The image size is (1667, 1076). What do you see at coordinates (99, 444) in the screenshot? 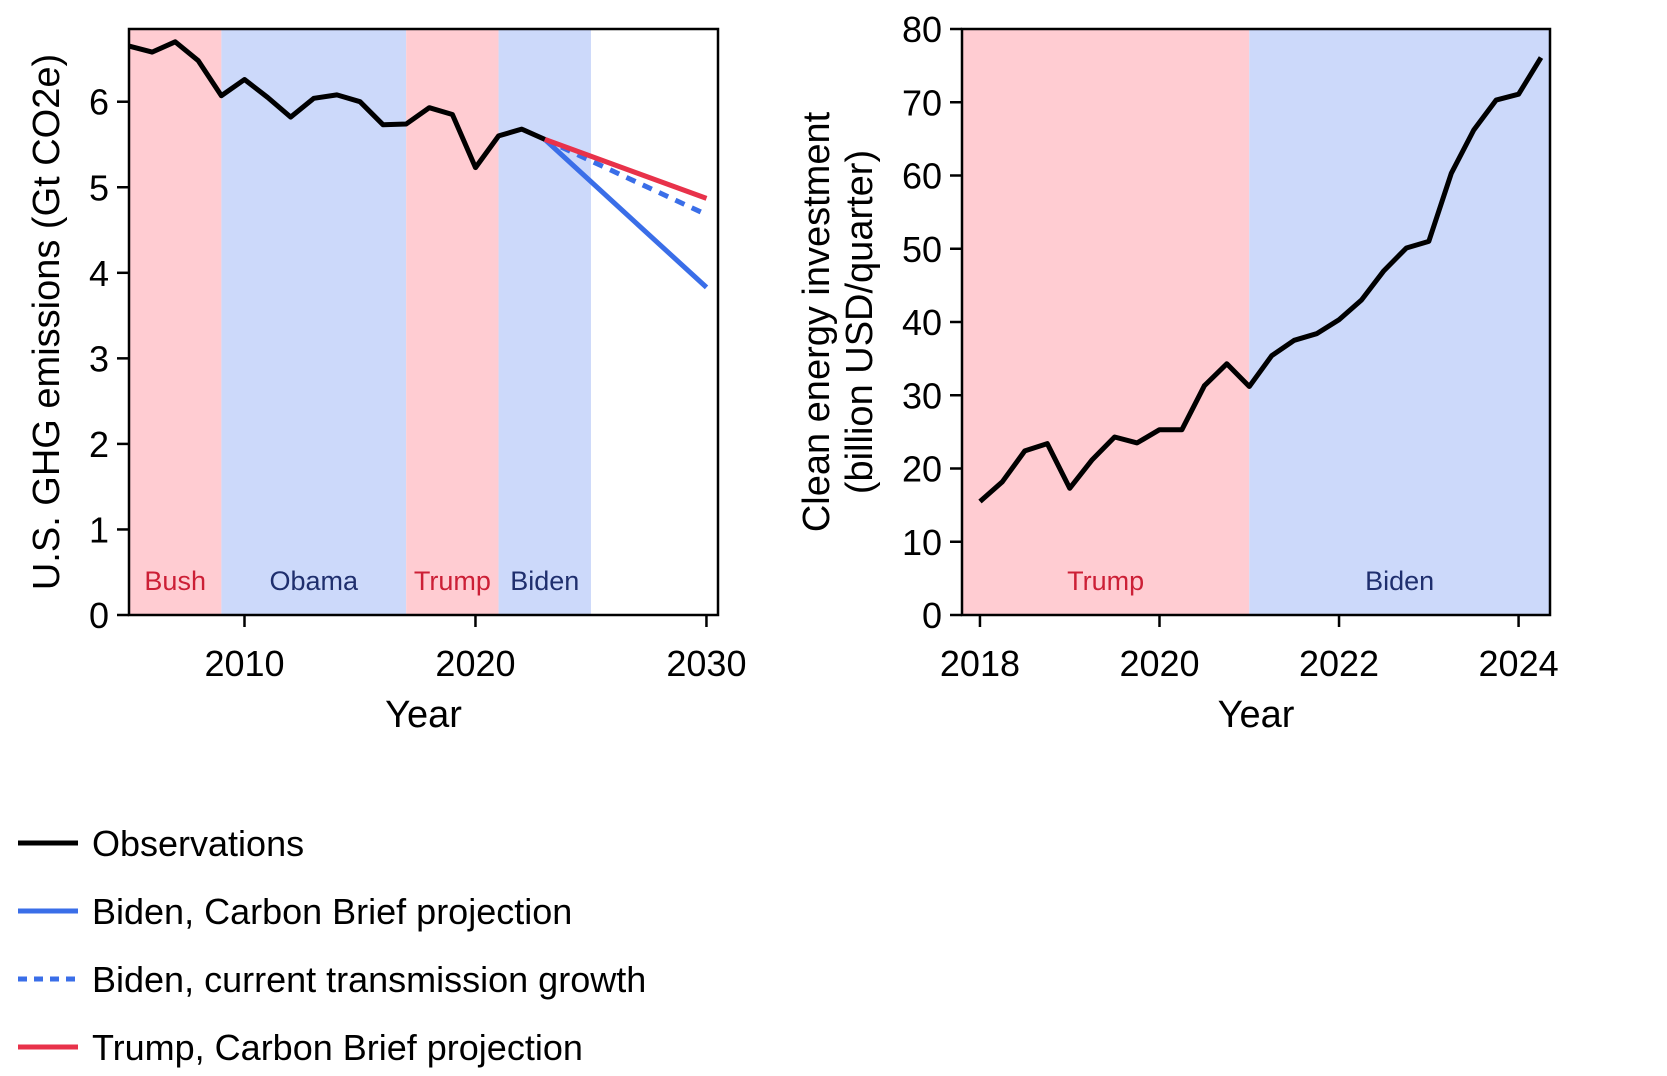
I see `y-tick-label: 2` at bounding box center [99, 444].